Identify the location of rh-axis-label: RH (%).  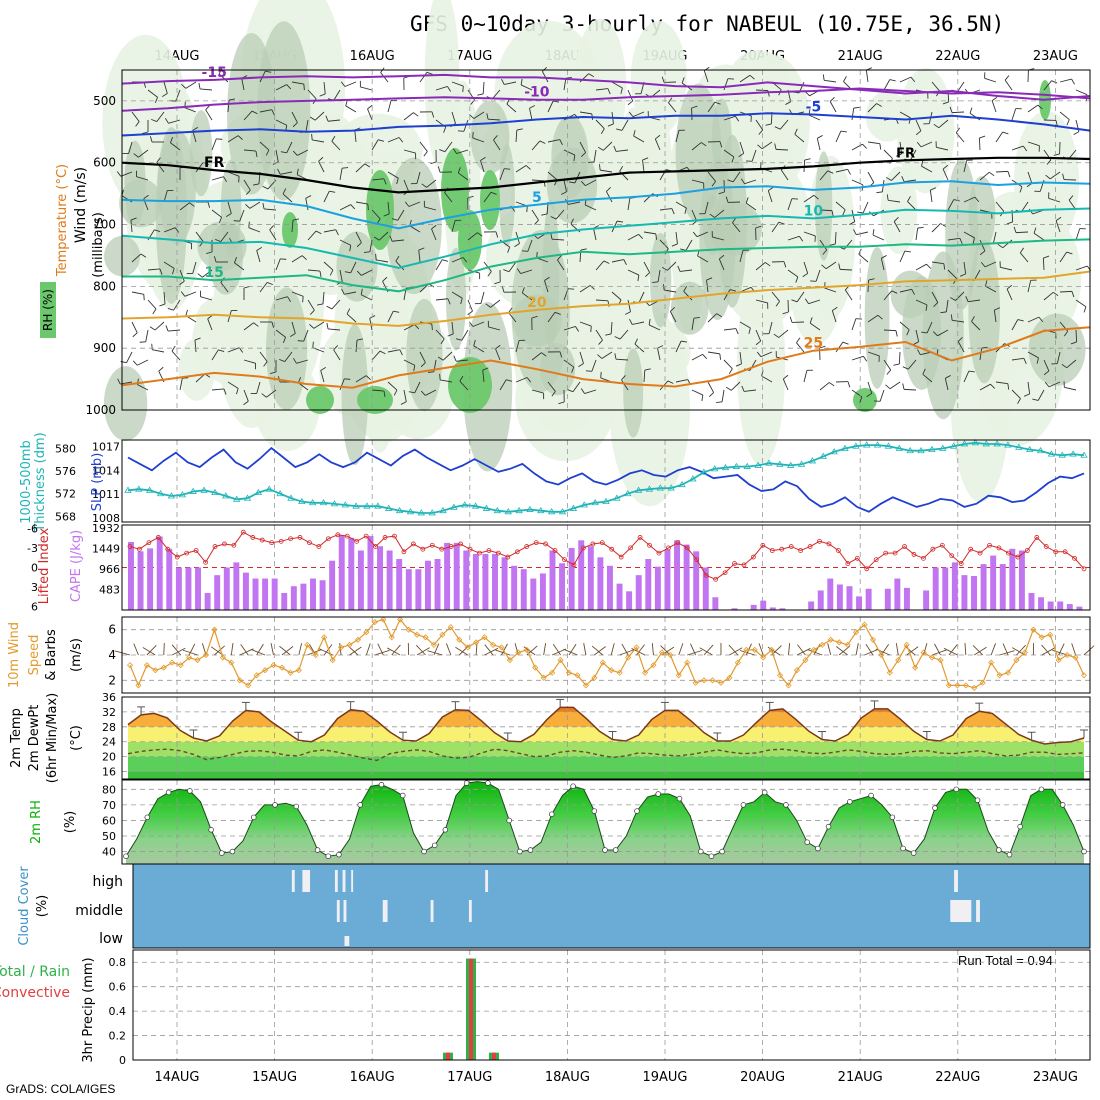
(48, 310).